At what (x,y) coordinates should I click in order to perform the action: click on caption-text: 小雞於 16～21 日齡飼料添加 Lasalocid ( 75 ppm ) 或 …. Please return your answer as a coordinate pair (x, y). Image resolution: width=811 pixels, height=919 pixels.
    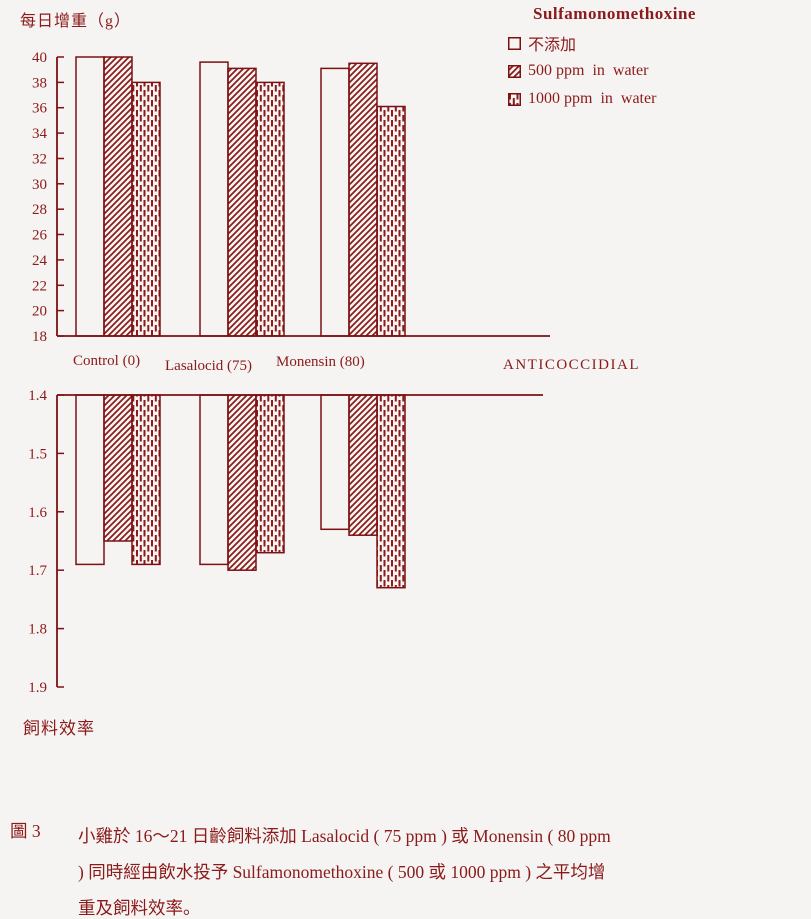
    Looking at the image, I should click on (403, 868).